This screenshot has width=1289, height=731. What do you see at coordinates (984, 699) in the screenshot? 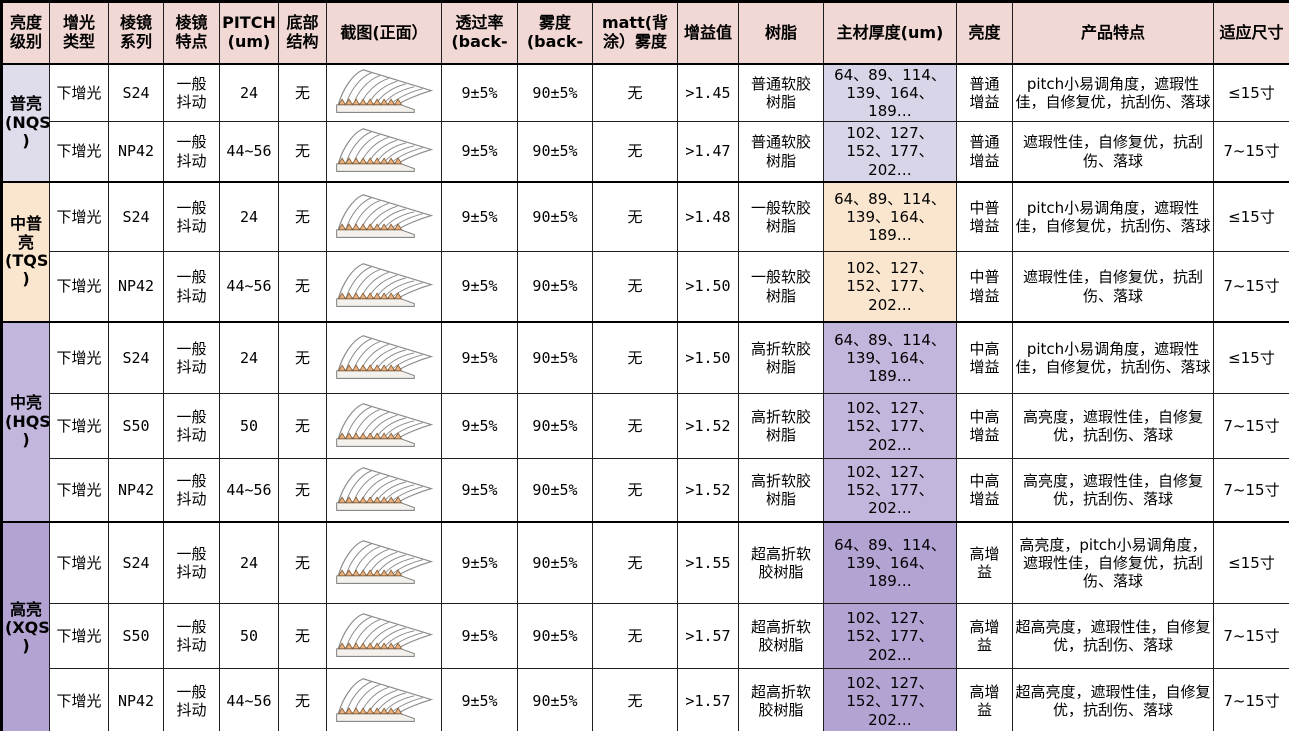
I see `cell-brightness: 高增 益` at bounding box center [984, 699].